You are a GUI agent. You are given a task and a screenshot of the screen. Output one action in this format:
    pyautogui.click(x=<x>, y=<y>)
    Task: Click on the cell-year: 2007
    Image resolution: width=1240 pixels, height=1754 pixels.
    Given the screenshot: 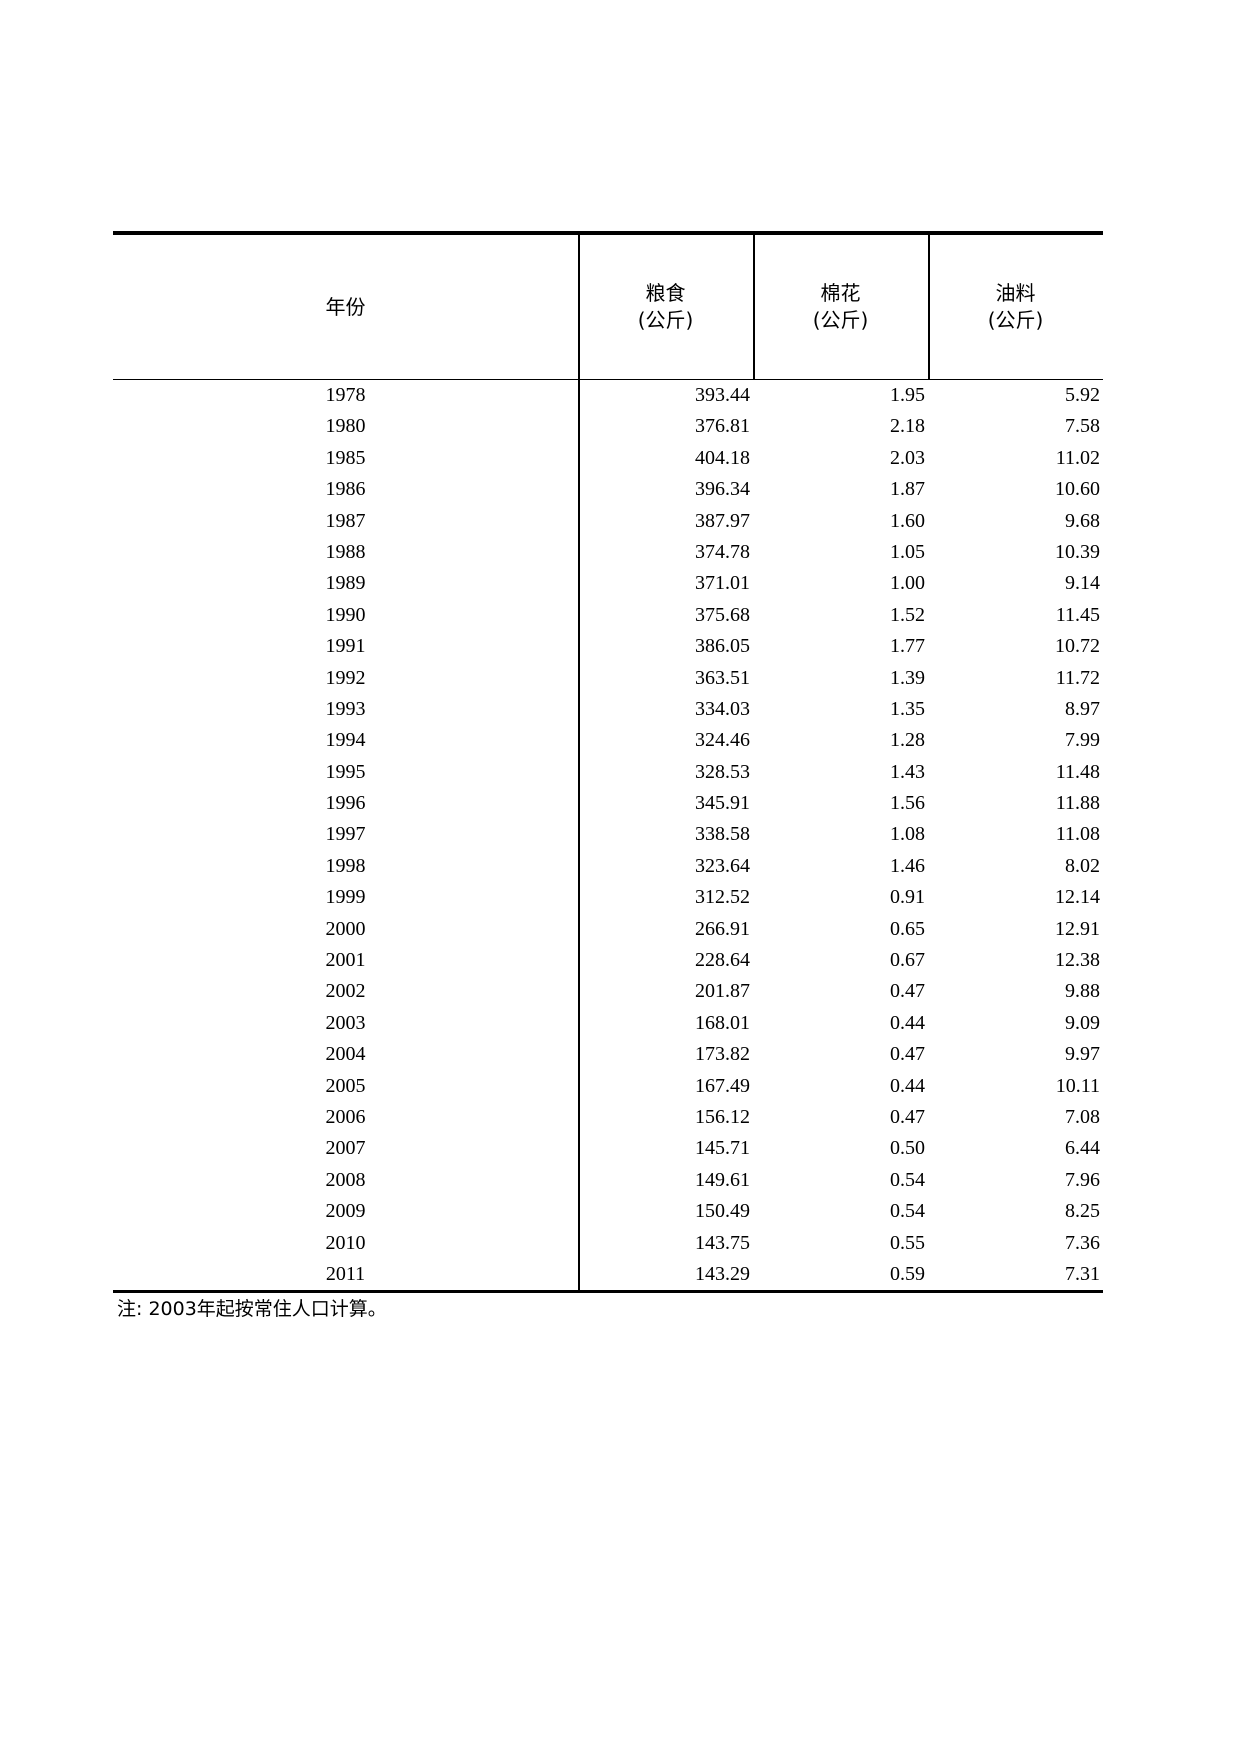 What is the action you would take?
    pyautogui.click(x=345, y=1148)
    